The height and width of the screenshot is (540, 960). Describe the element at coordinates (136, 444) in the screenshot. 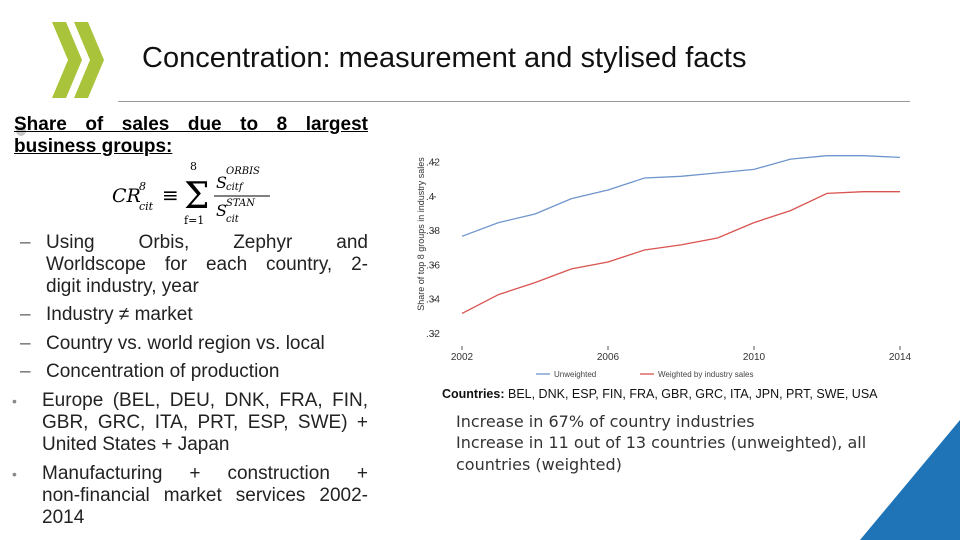

I see `bullet-line: United States + Japan` at that location.